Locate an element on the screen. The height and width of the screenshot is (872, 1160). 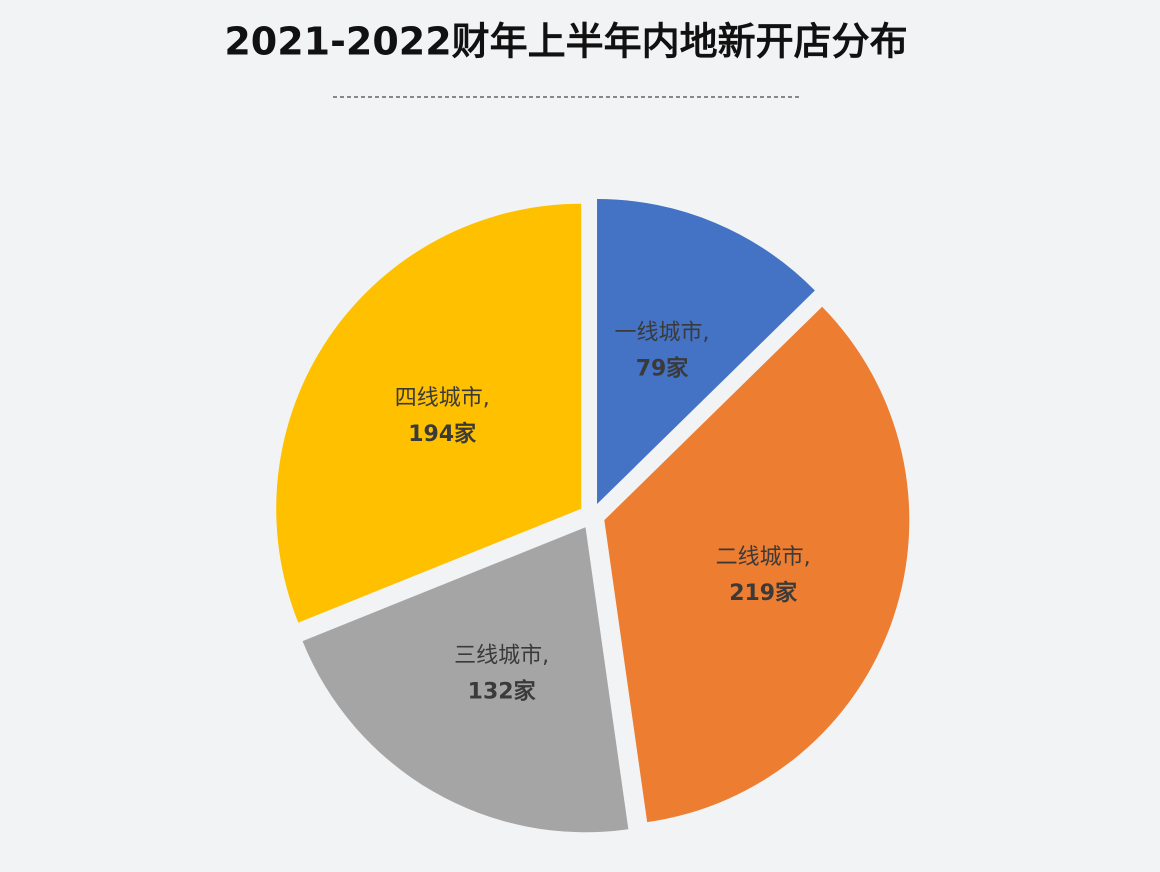
slice-value-label: 79家 is located at coordinates (663, 368).